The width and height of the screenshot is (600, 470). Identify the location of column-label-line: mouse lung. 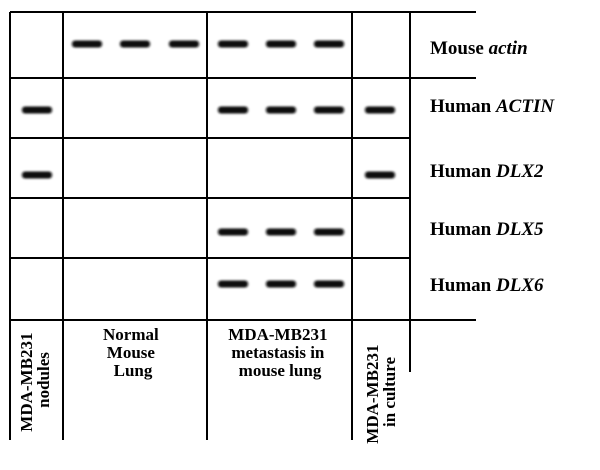
(280, 370).